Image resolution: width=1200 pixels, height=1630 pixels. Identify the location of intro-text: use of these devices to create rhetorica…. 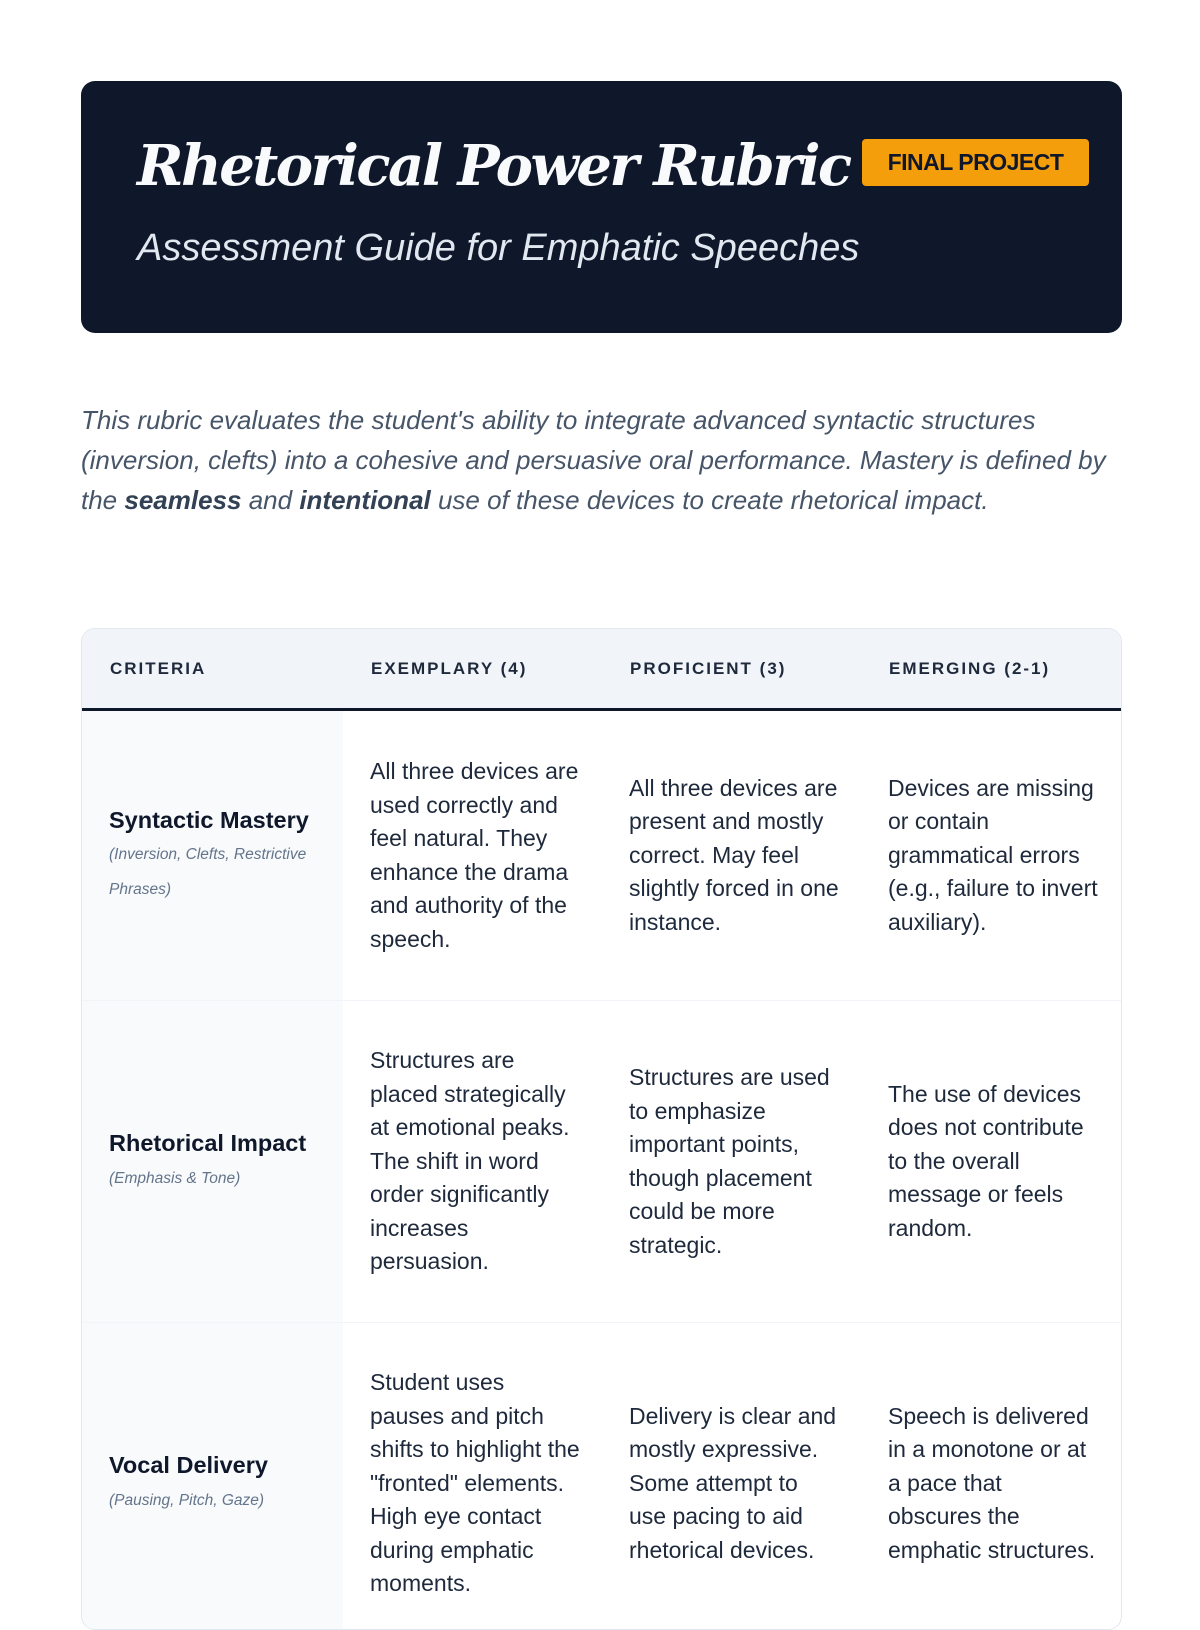
(710, 500).